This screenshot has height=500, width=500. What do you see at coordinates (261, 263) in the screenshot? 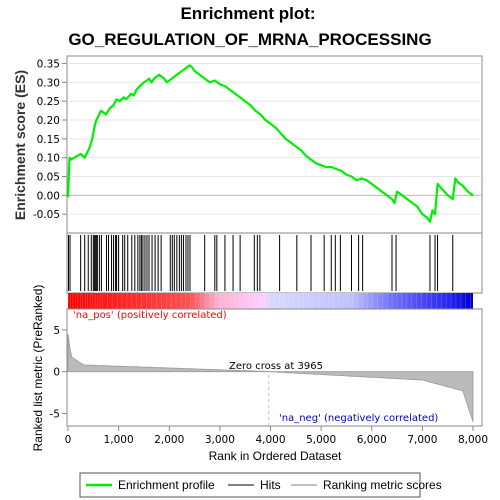
I see `hits-marks` at bounding box center [261, 263].